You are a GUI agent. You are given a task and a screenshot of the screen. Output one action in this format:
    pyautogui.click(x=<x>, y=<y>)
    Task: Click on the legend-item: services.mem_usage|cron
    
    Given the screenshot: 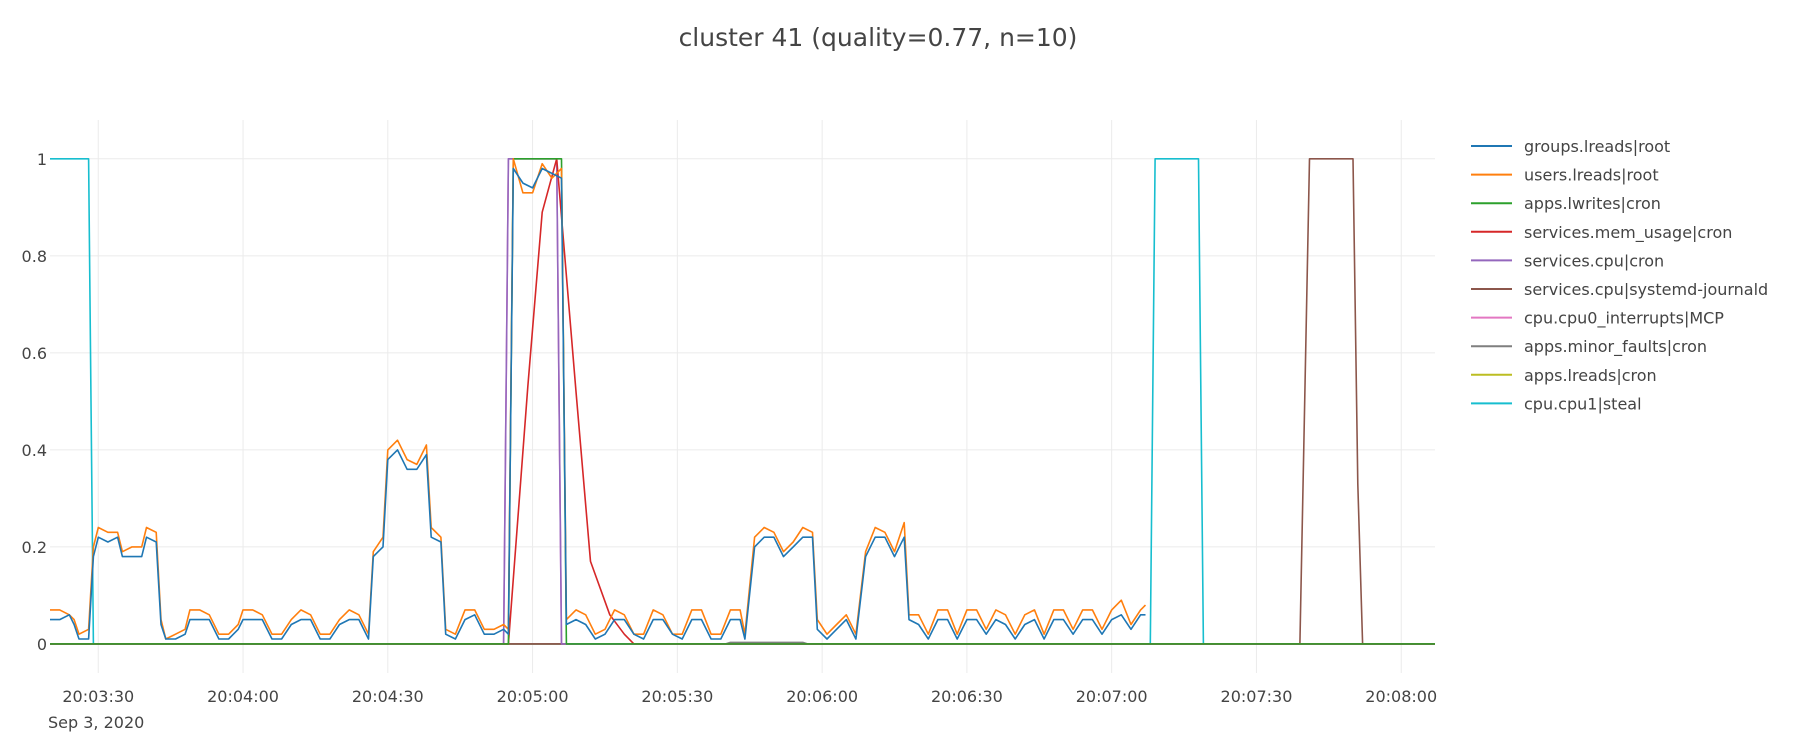 What is the action you would take?
    pyautogui.click(x=1601, y=233)
    